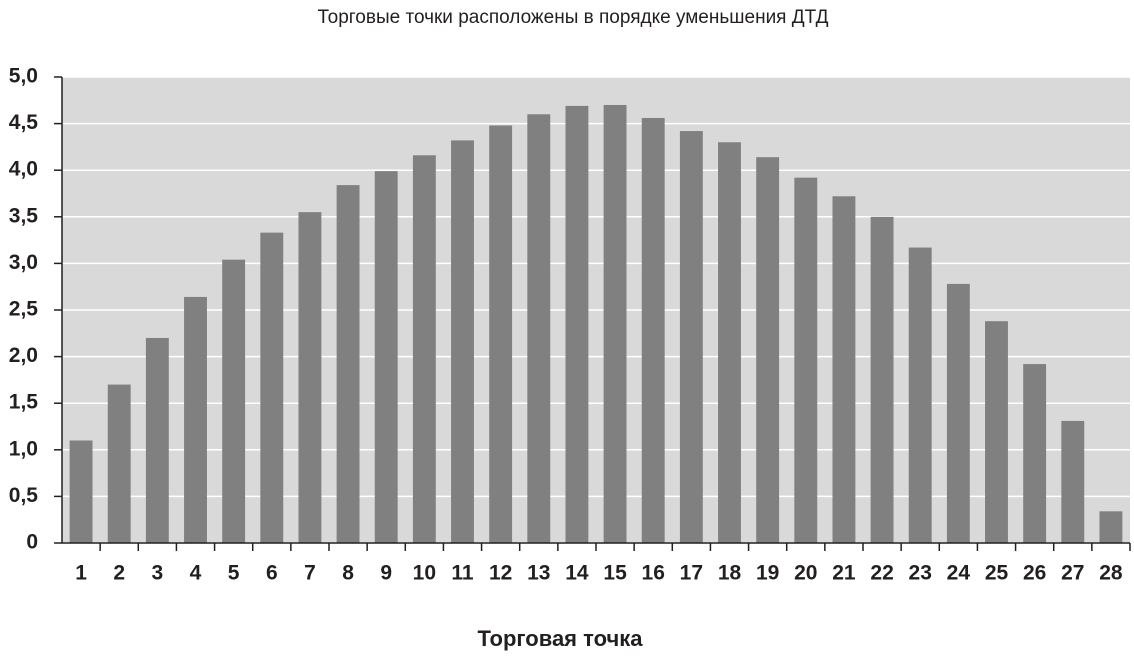  Describe the element at coordinates (23, 76) in the screenshot. I see `y-tick-label: 5,0` at that location.